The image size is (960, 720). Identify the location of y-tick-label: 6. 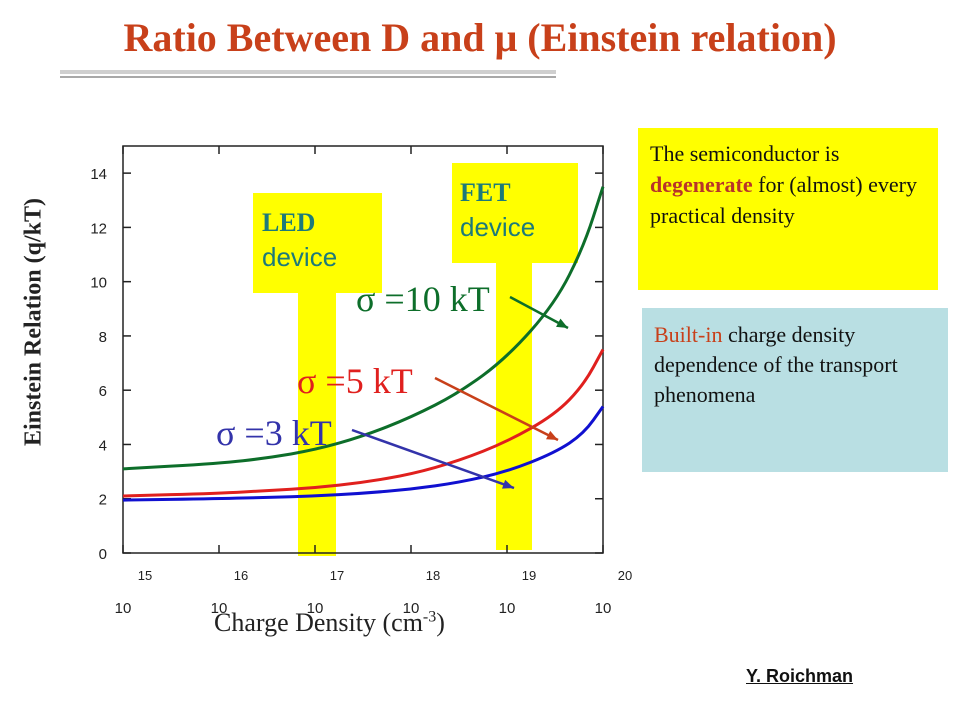
(103, 391).